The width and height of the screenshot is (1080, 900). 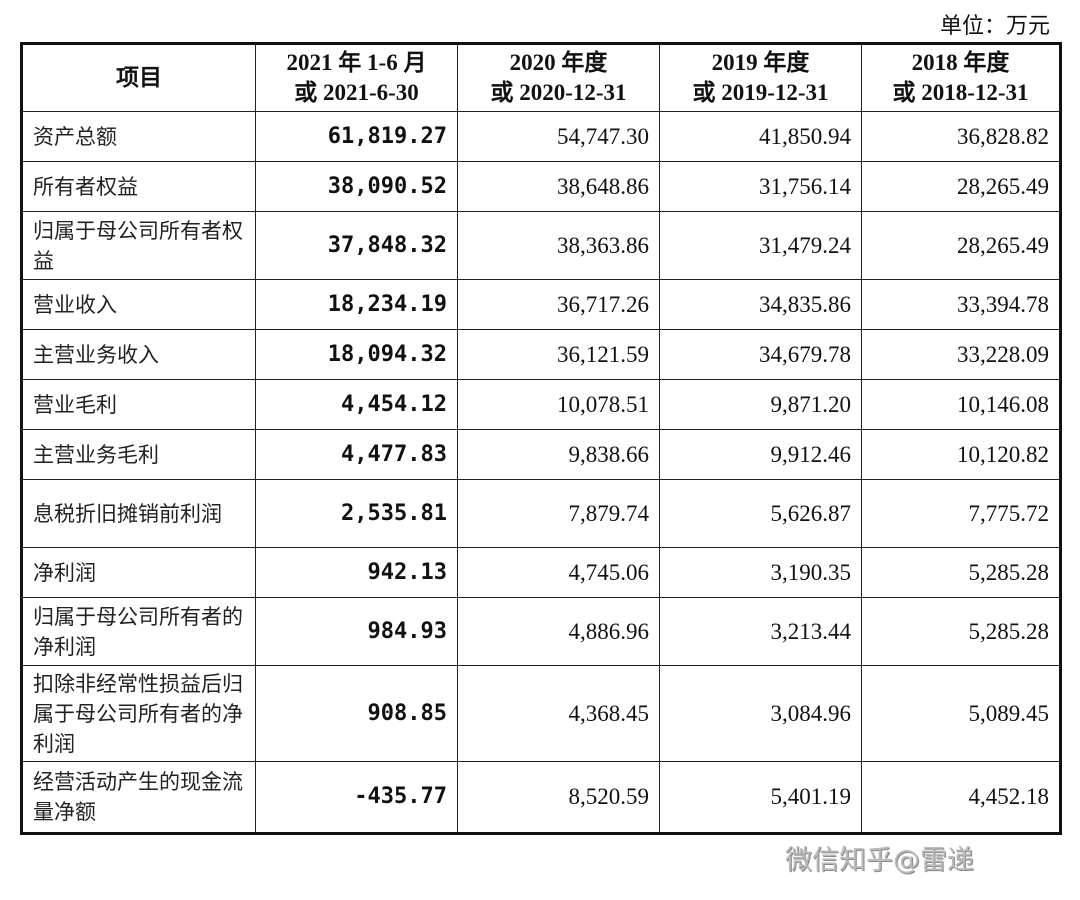 I want to click on cell-value: 4,477.83, so click(x=356, y=454).